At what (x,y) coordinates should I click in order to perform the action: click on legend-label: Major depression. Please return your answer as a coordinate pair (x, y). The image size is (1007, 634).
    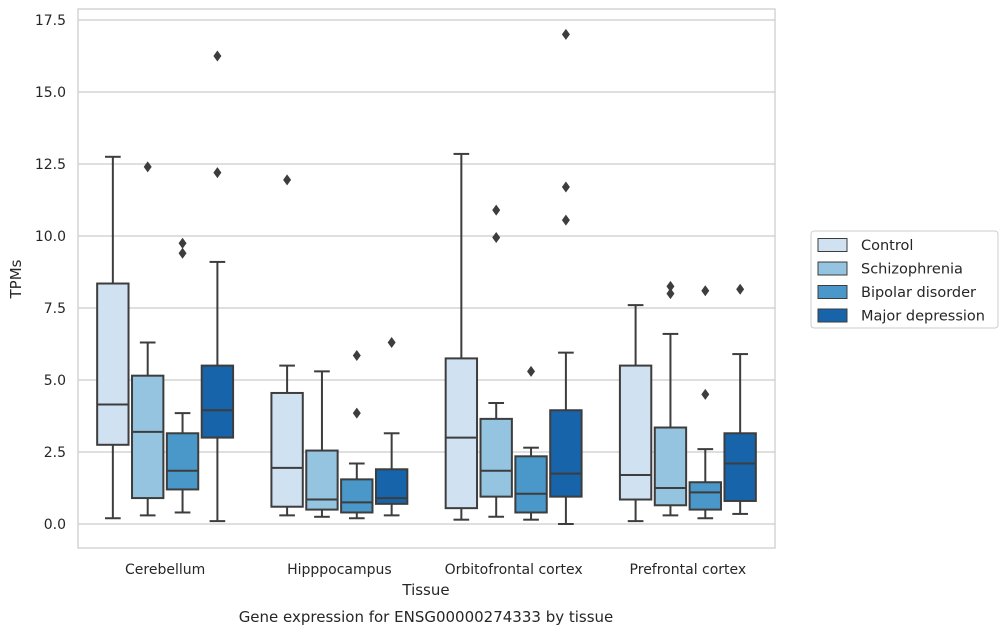
    Looking at the image, I should click on (923, 317).